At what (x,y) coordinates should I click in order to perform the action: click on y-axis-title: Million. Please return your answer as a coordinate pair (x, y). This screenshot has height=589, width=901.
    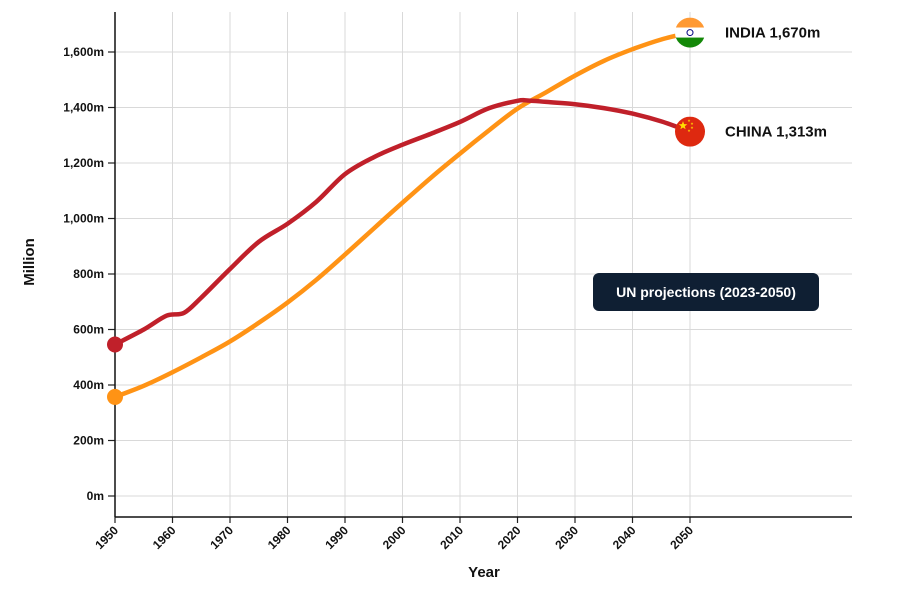
    Looking at the image, I should click on (29, 262).